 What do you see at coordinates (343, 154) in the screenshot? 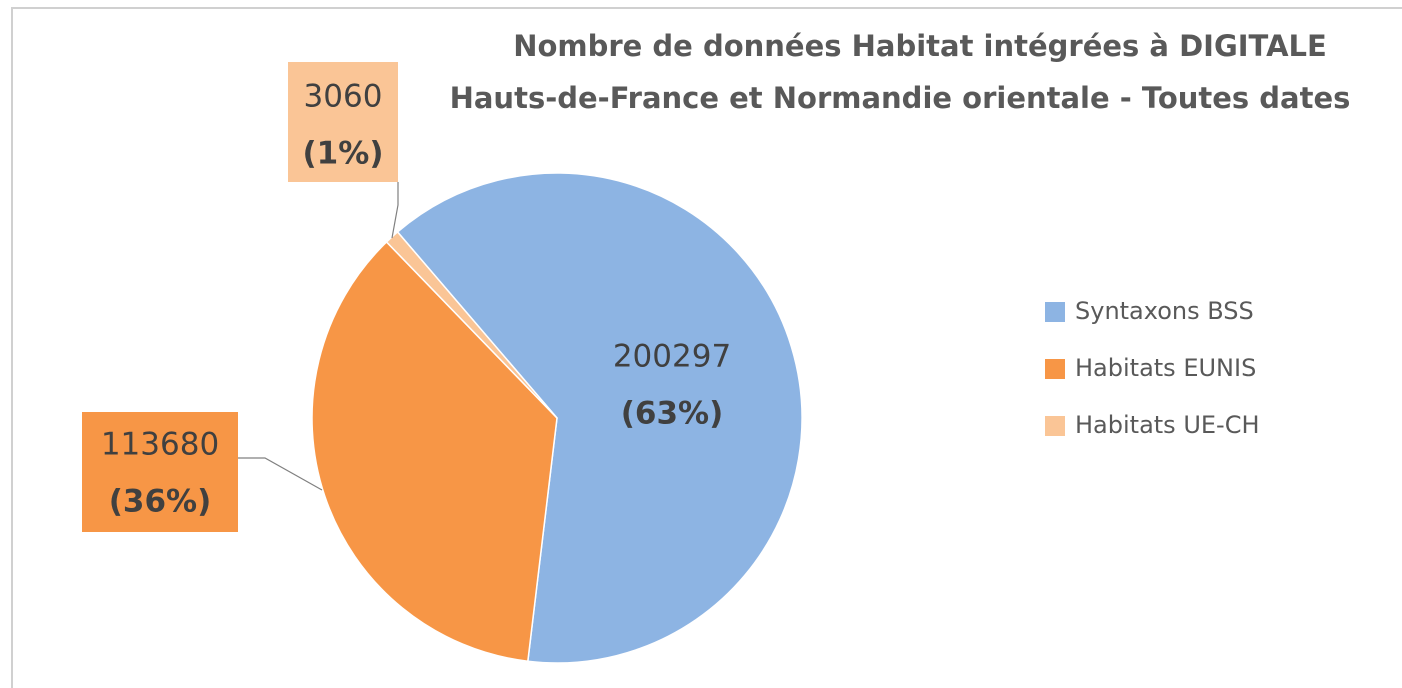
I see `data-label-percent: (1%)` at bounding box center [343, 154].